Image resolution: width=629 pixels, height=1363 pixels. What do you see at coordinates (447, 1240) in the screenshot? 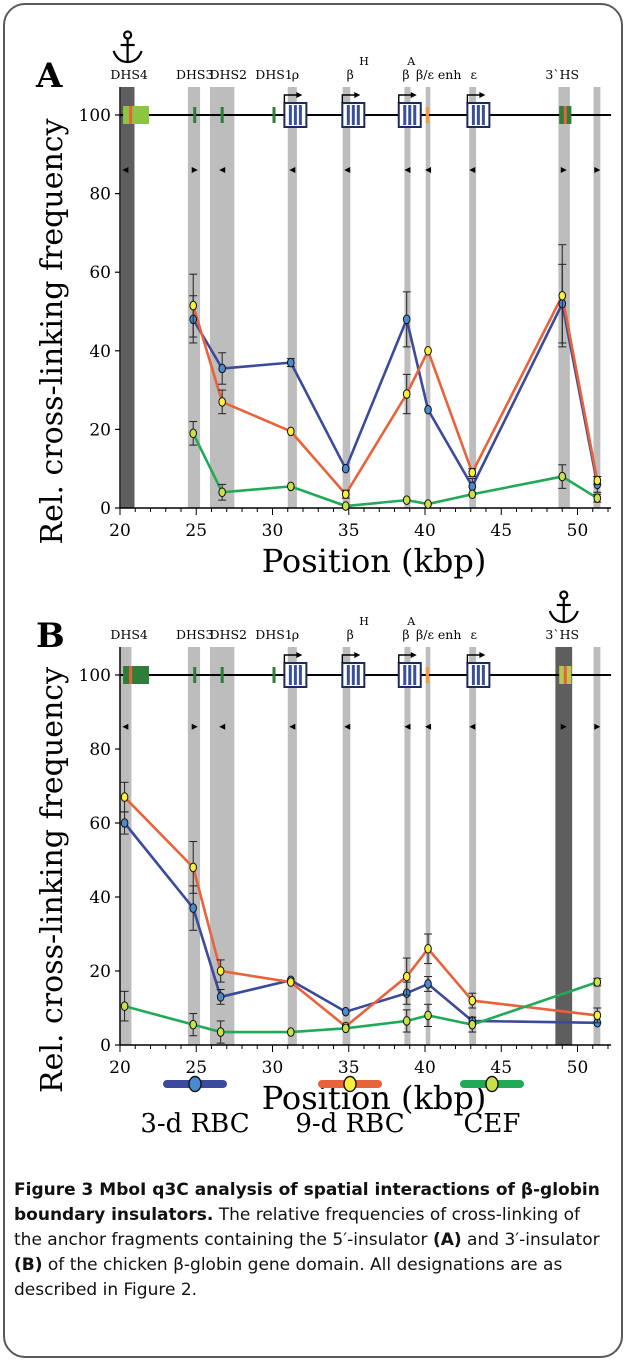
I see `caption-ref-a: (A)` at bounding box center [447, 1240].